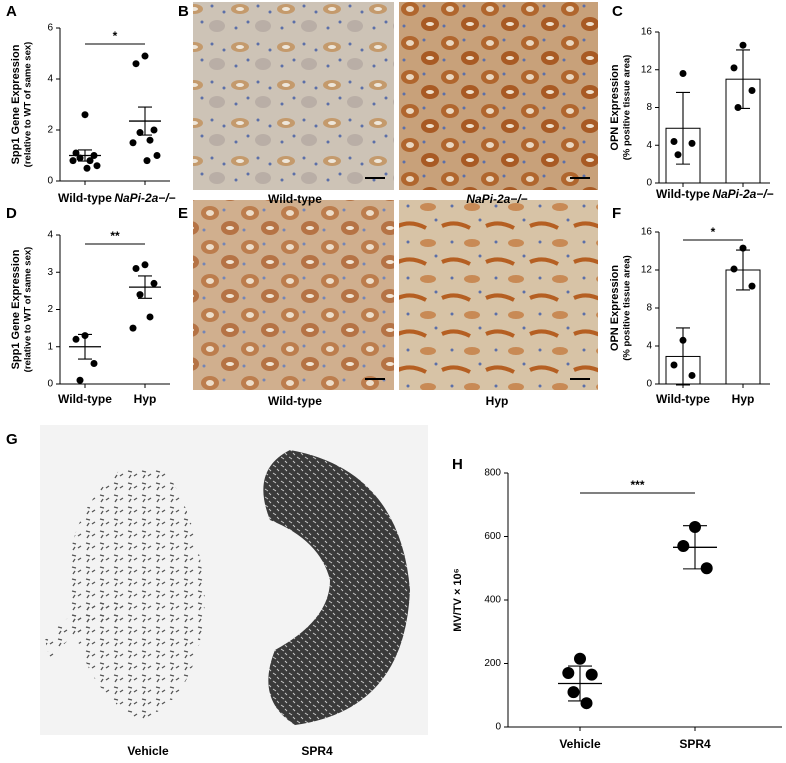 Image resolution: width=786 pixels, height=763 pixels. I want to click on micro-ct-spr4, so click(336, 587).